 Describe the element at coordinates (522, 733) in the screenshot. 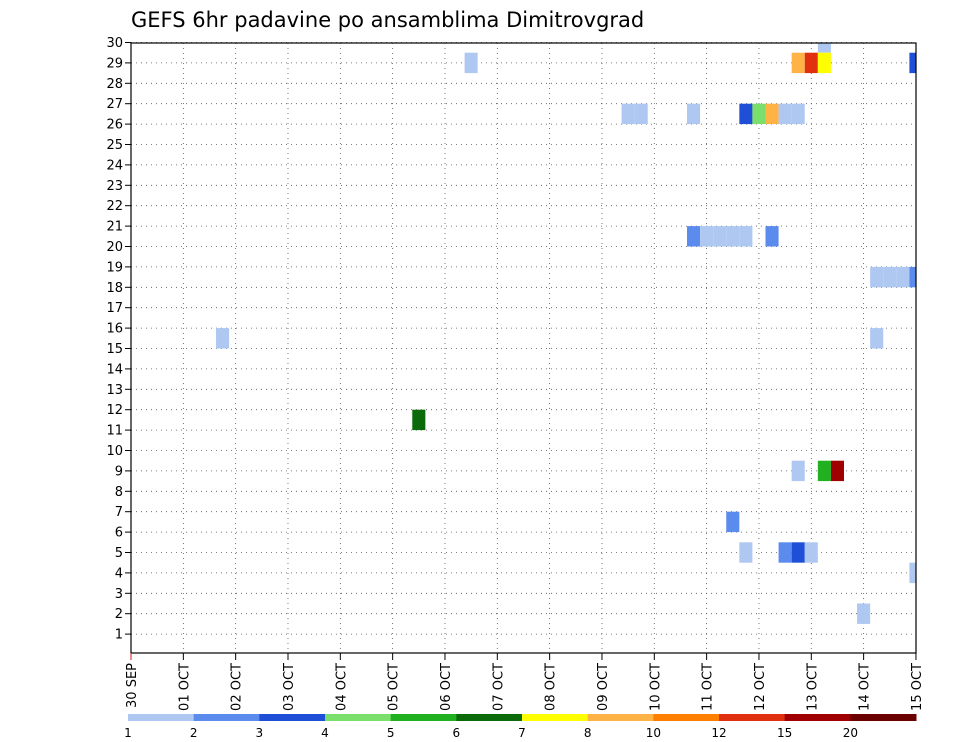

I see `colorbar-label: 7` at that location.